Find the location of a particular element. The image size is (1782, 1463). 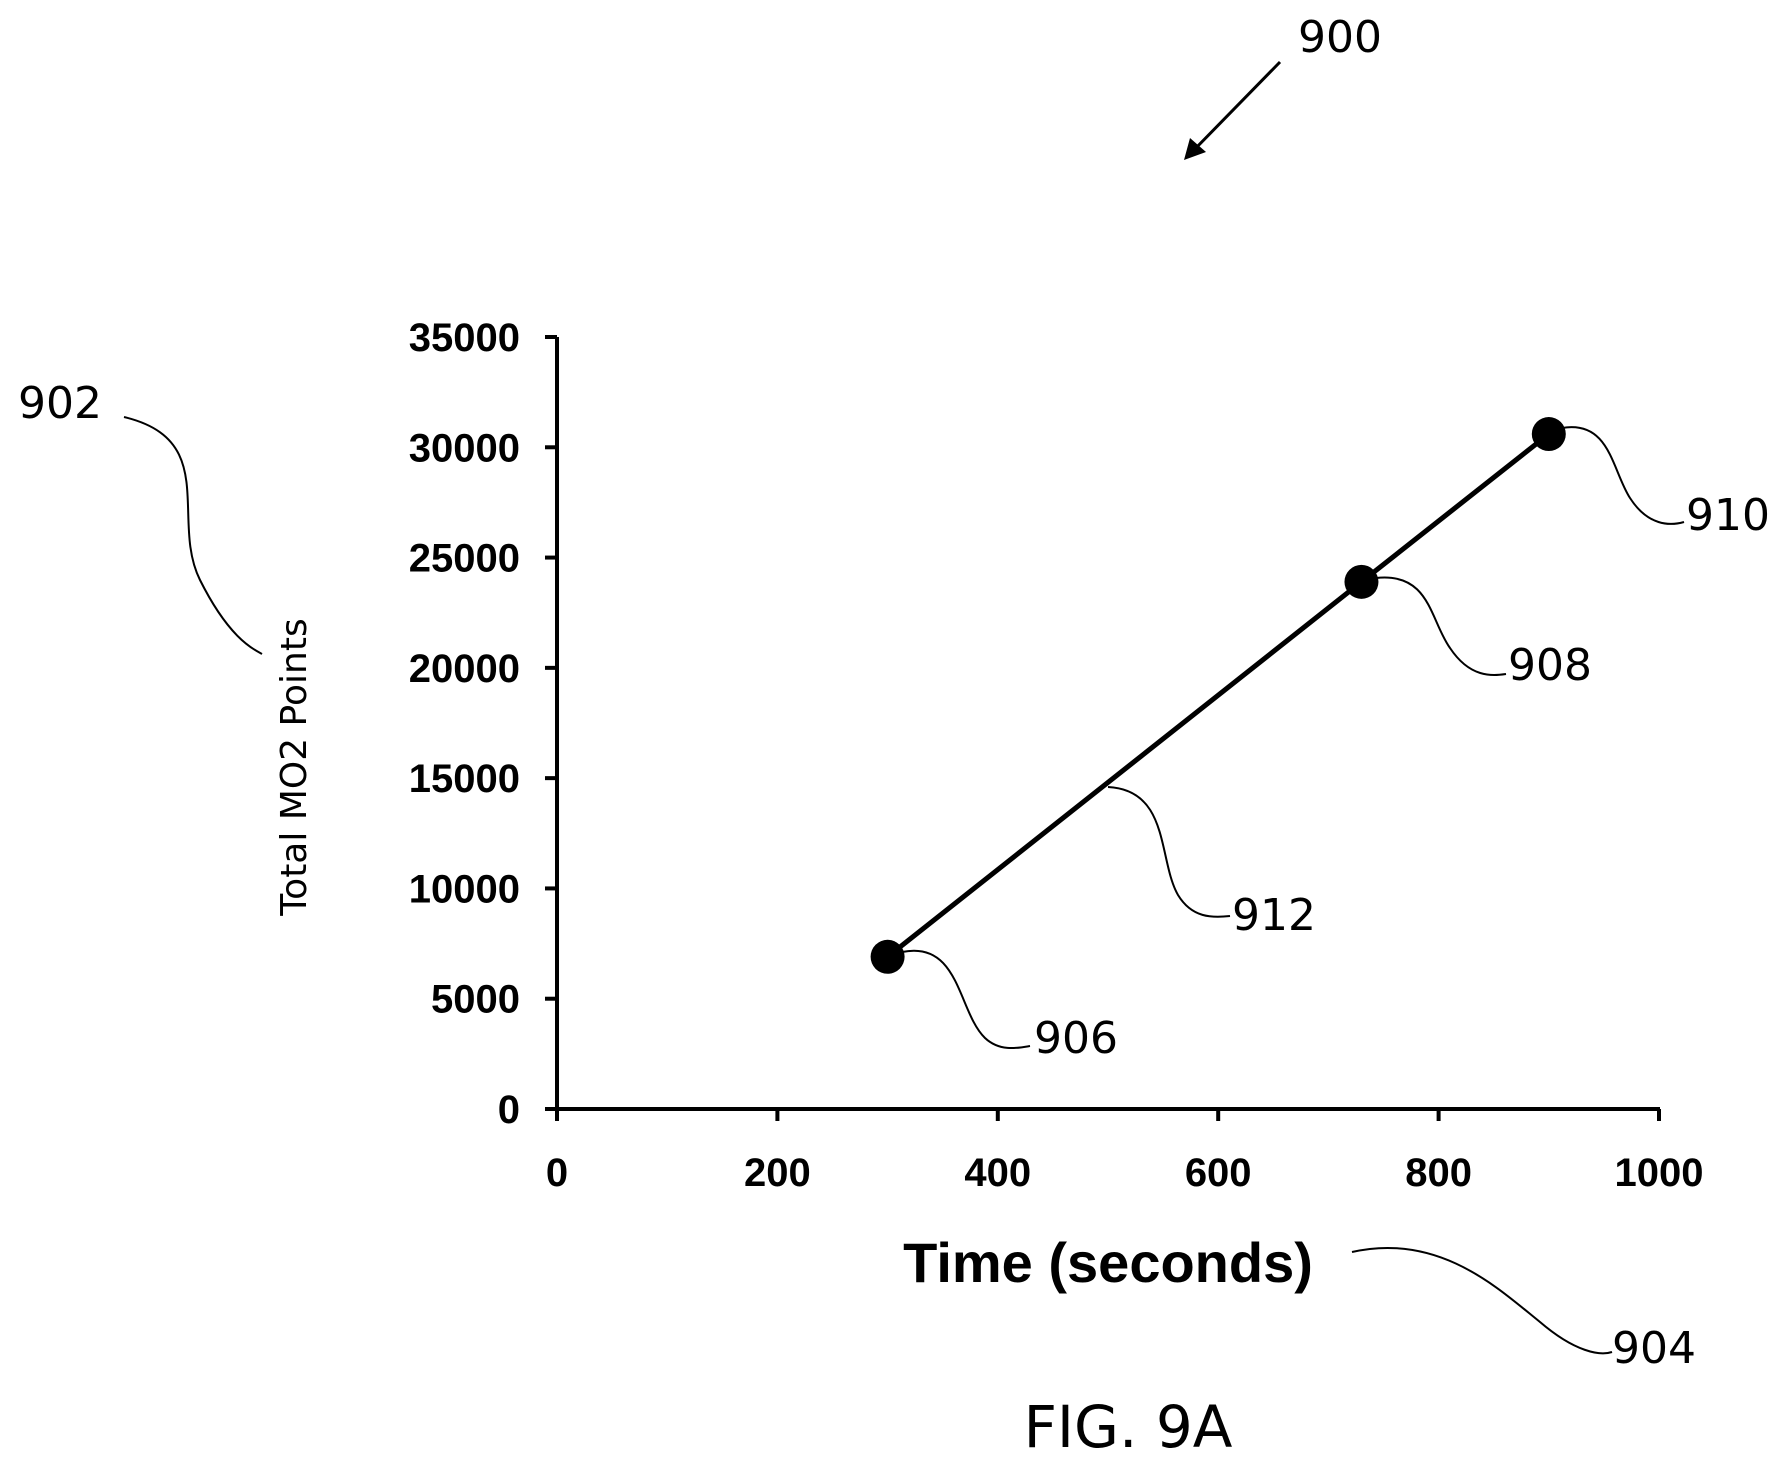

point-906-ref-label: 906 is located at coordinates (1076, 1038).